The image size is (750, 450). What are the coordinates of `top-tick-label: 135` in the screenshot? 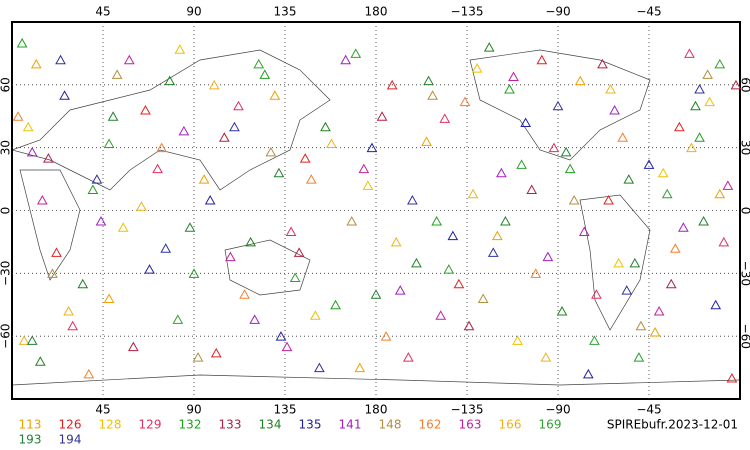 It's located at (285, 12).